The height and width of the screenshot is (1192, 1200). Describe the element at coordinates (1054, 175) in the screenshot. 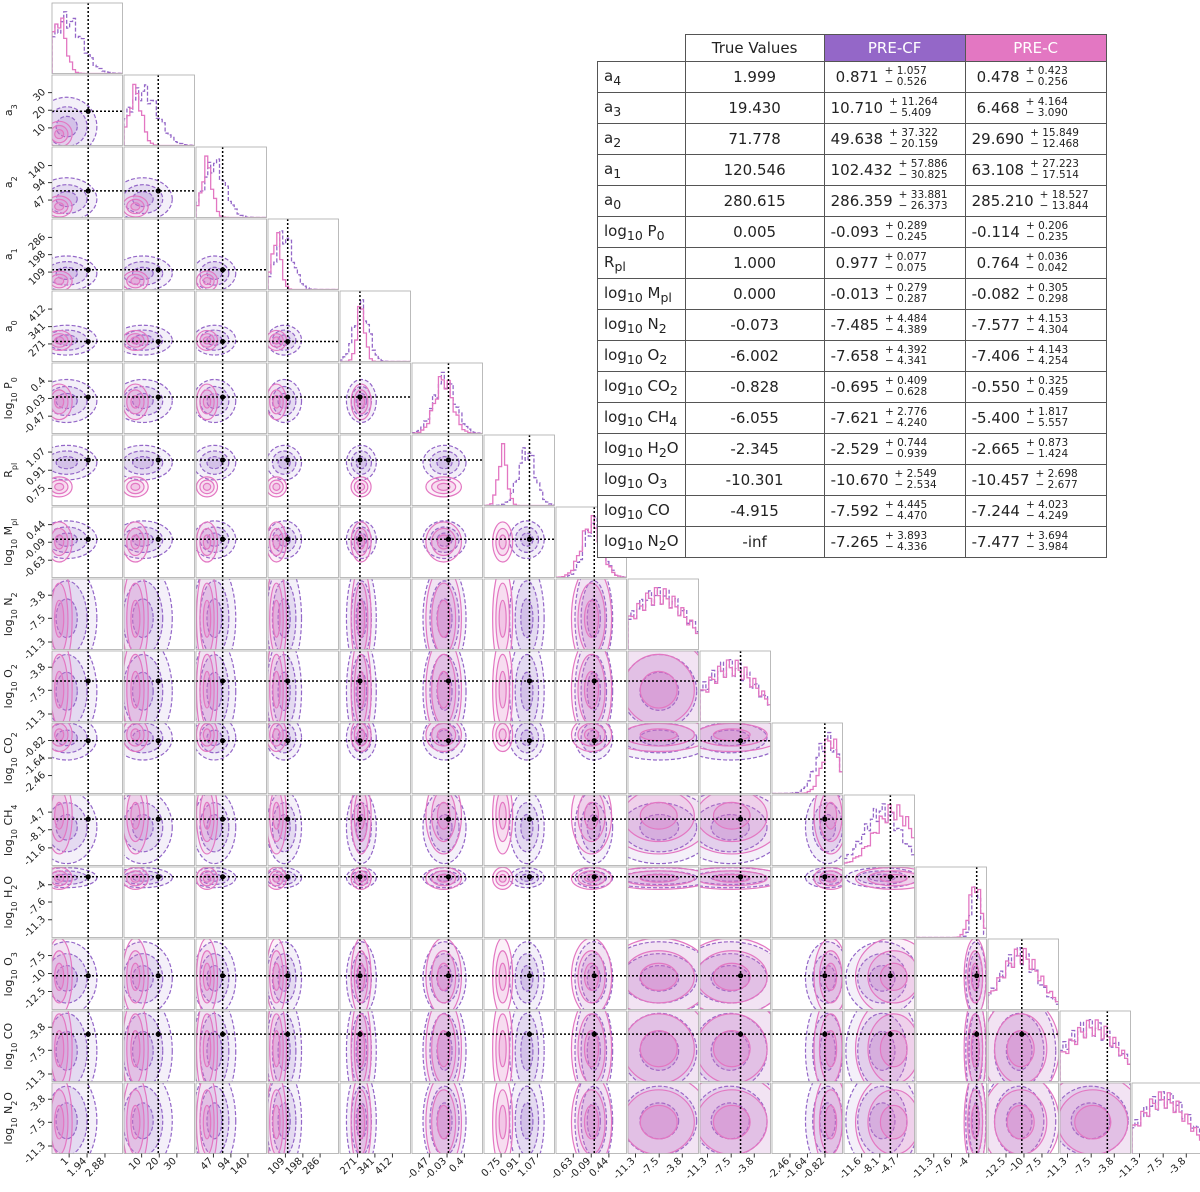

I see `lower-error: − 17.514` at that location.